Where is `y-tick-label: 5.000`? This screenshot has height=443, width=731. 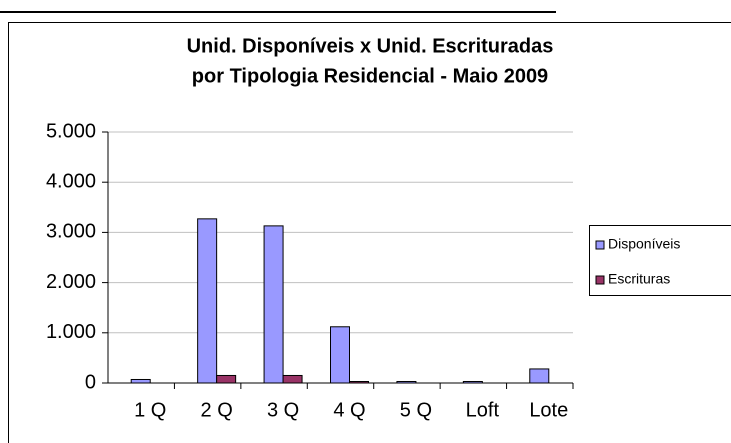
y-tick-label: 5.000 is located at coordinates (71, 131).